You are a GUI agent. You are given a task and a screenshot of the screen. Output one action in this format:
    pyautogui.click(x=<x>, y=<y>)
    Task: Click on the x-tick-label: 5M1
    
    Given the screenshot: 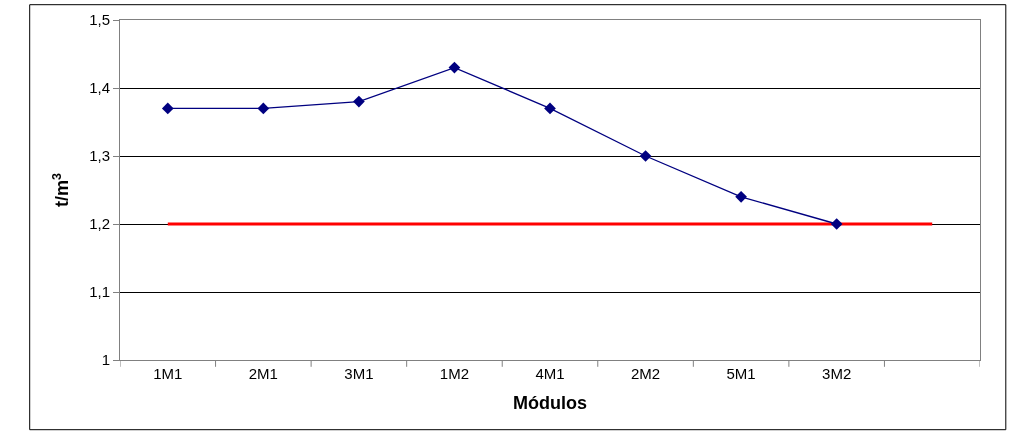 What is the action you would take?
    pyautogui.click(x=741, y=373)
    